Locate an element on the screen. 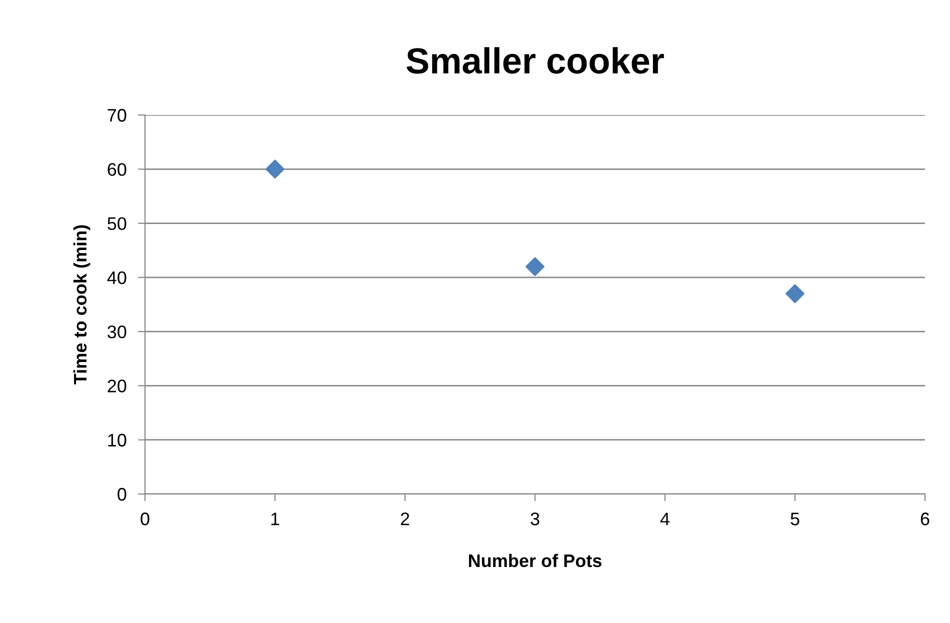 The height and width of the screenshot is (623, 950). x-axis-title: Number of Pots is located at coordinates (535, 561).